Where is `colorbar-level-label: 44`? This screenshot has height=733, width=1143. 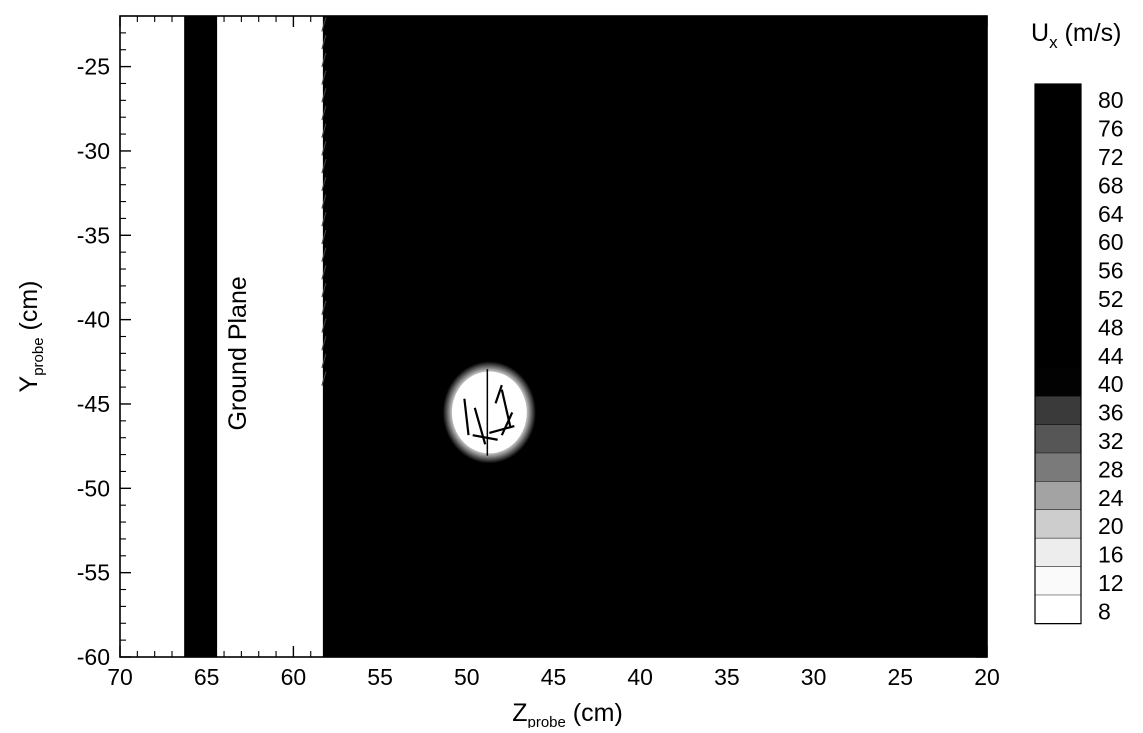 colorbar-level-label: 44 is located at coordinates (1111, 356).